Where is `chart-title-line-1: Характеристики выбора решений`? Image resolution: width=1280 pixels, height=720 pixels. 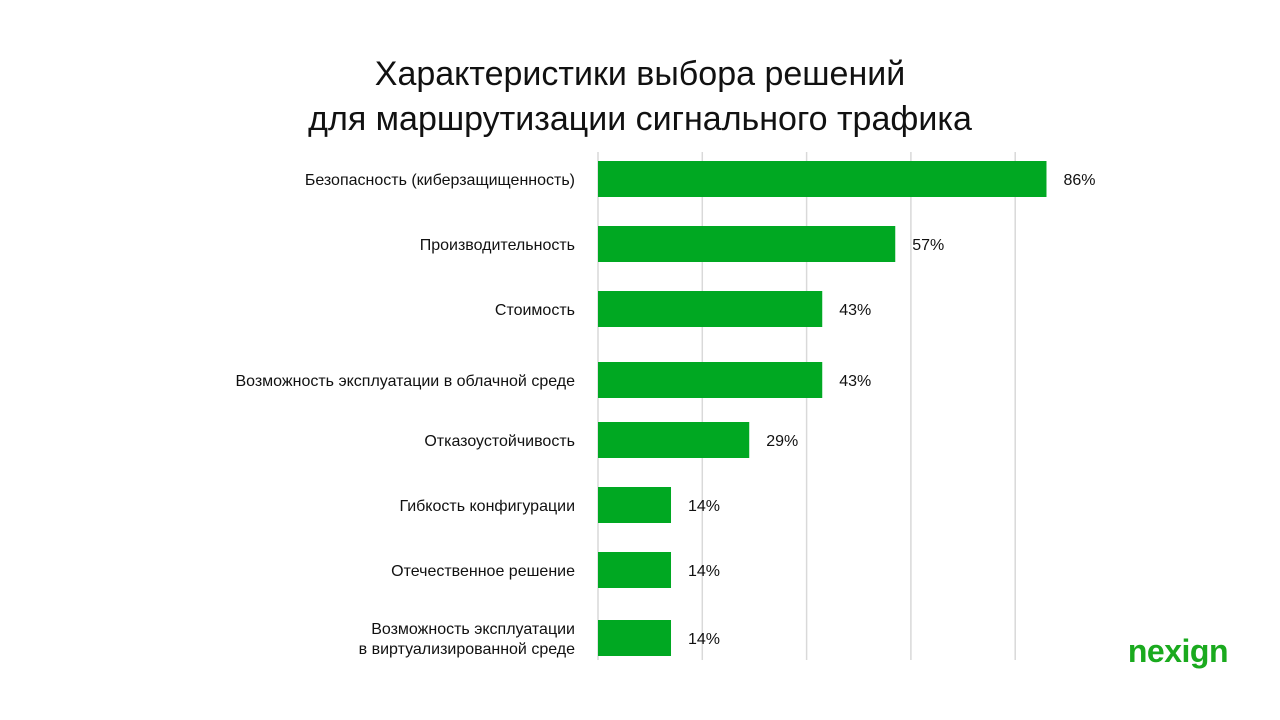
chart-title-line-1: Характеристики выбора решений is located at coordinates (640, 74).